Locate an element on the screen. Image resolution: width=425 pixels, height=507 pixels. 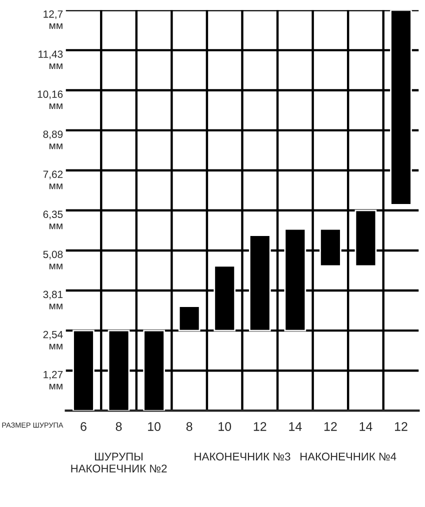
text: НАКОНЕЧНИК №4 is located at coordinates (348, 456).